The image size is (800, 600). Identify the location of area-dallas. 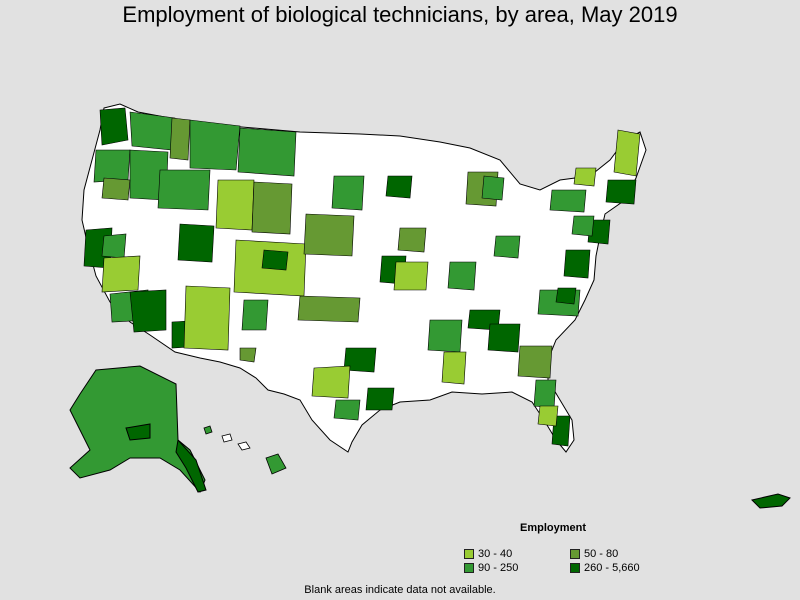
(360, 360).